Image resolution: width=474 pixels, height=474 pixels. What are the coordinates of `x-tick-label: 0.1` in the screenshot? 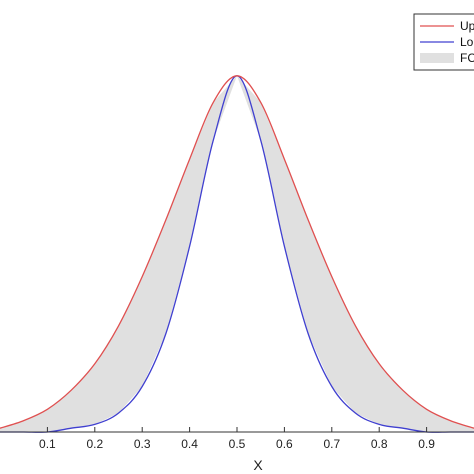 It's located at (47, 444).